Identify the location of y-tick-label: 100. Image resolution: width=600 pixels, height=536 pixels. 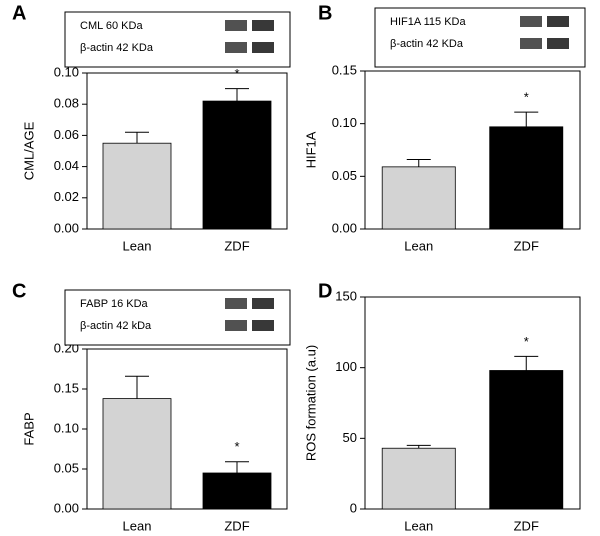
(346, 366).